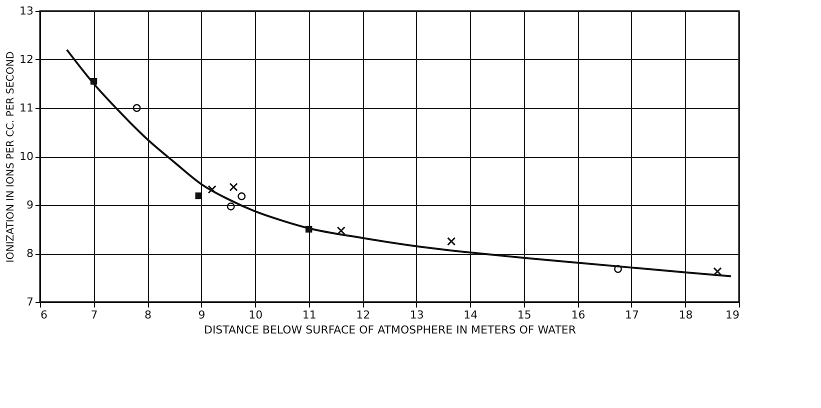 This screenshot has width=821, height=408. What do you see at coordinates (27, 156) in the screenshot?
I see `y-tick-label: 10` at bounding box center [27, 156].